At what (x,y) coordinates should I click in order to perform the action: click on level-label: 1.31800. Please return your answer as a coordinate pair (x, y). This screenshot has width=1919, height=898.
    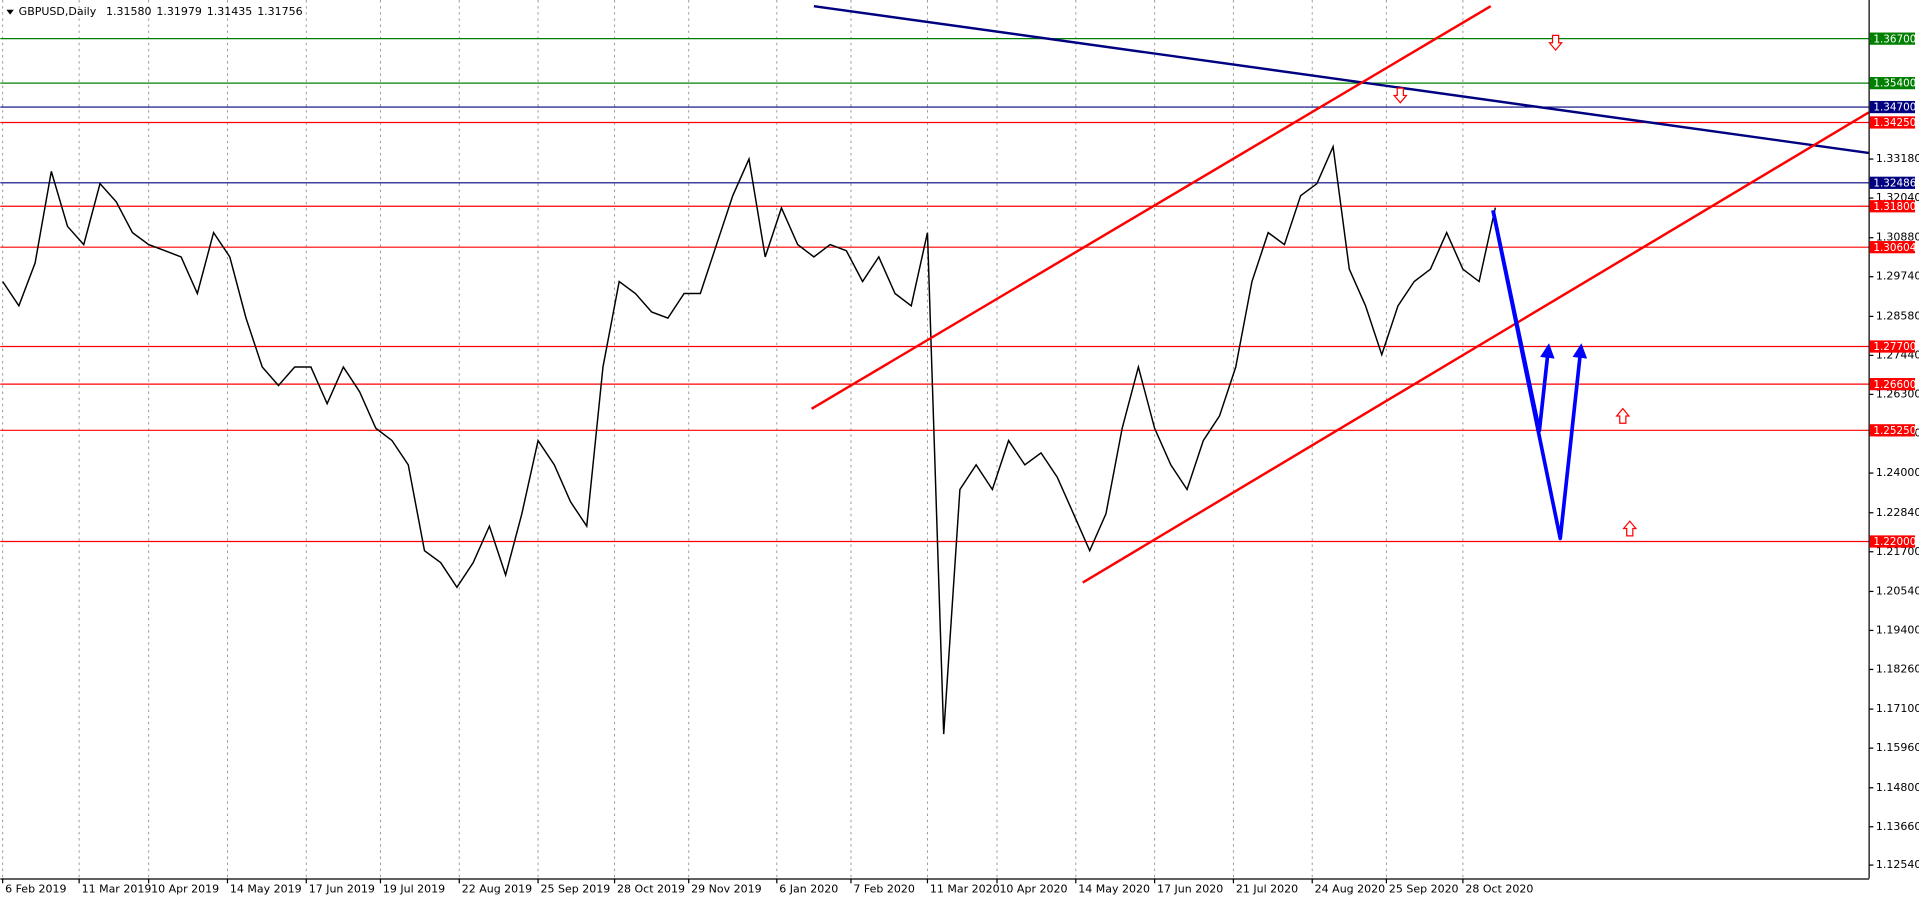
    Looking at the image, I should click on (1894, 207).